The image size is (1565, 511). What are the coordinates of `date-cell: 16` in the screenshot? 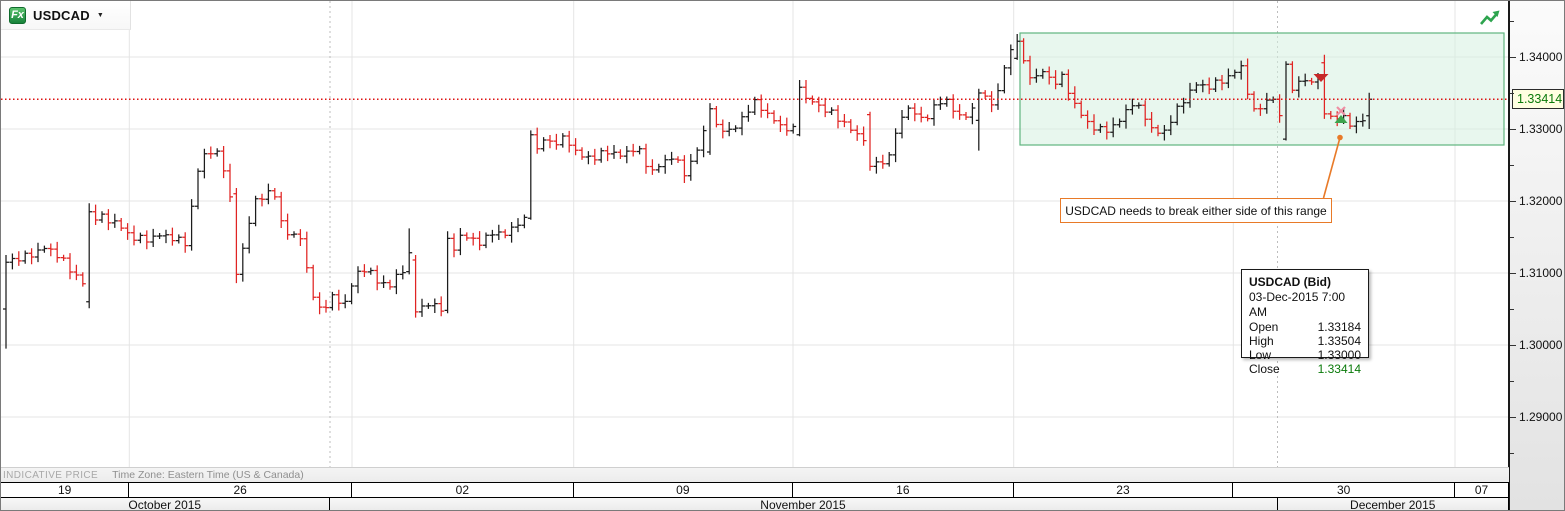 It's located at (903, 490).